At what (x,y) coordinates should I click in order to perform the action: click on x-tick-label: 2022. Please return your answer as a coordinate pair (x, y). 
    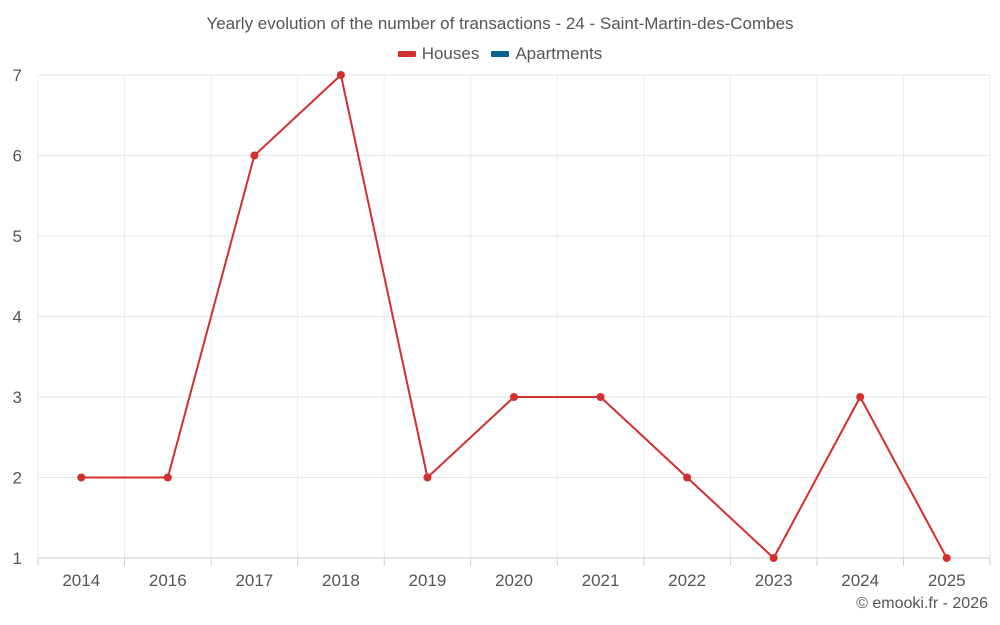
    Looking at the image, I should click on (687, 580).